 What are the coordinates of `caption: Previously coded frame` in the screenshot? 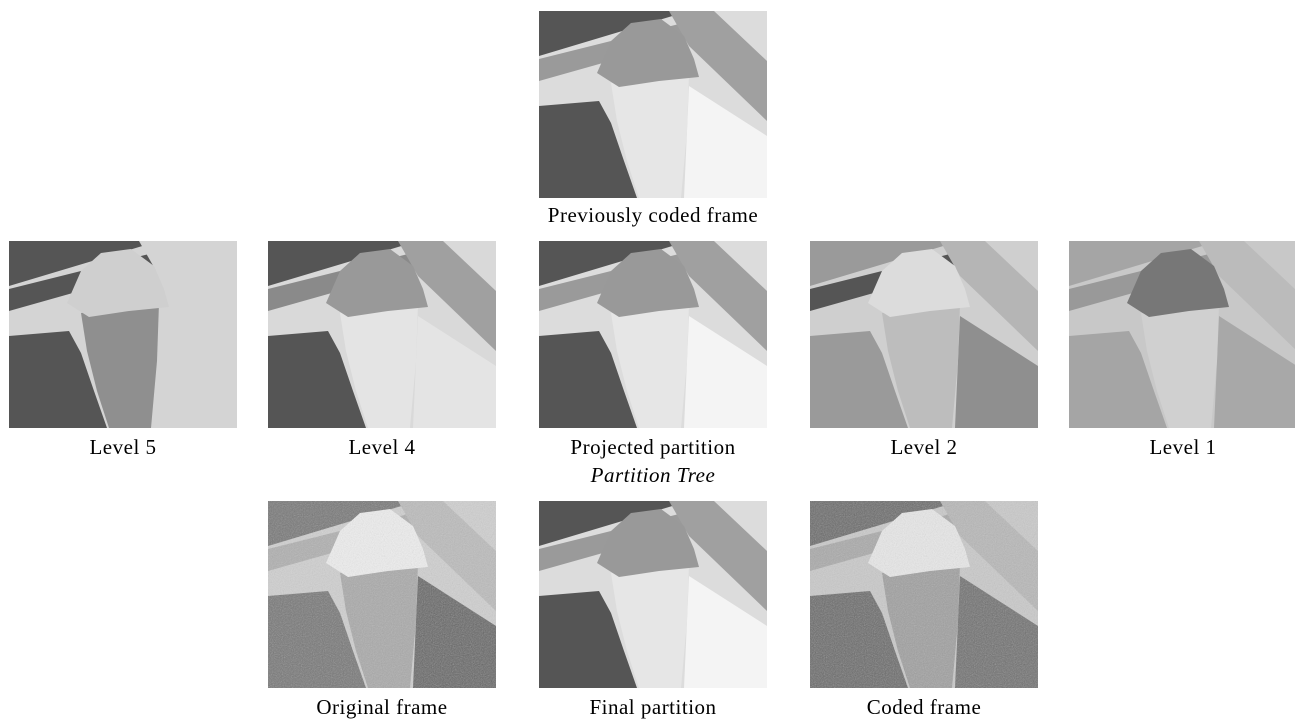 It's located at (653, 215).